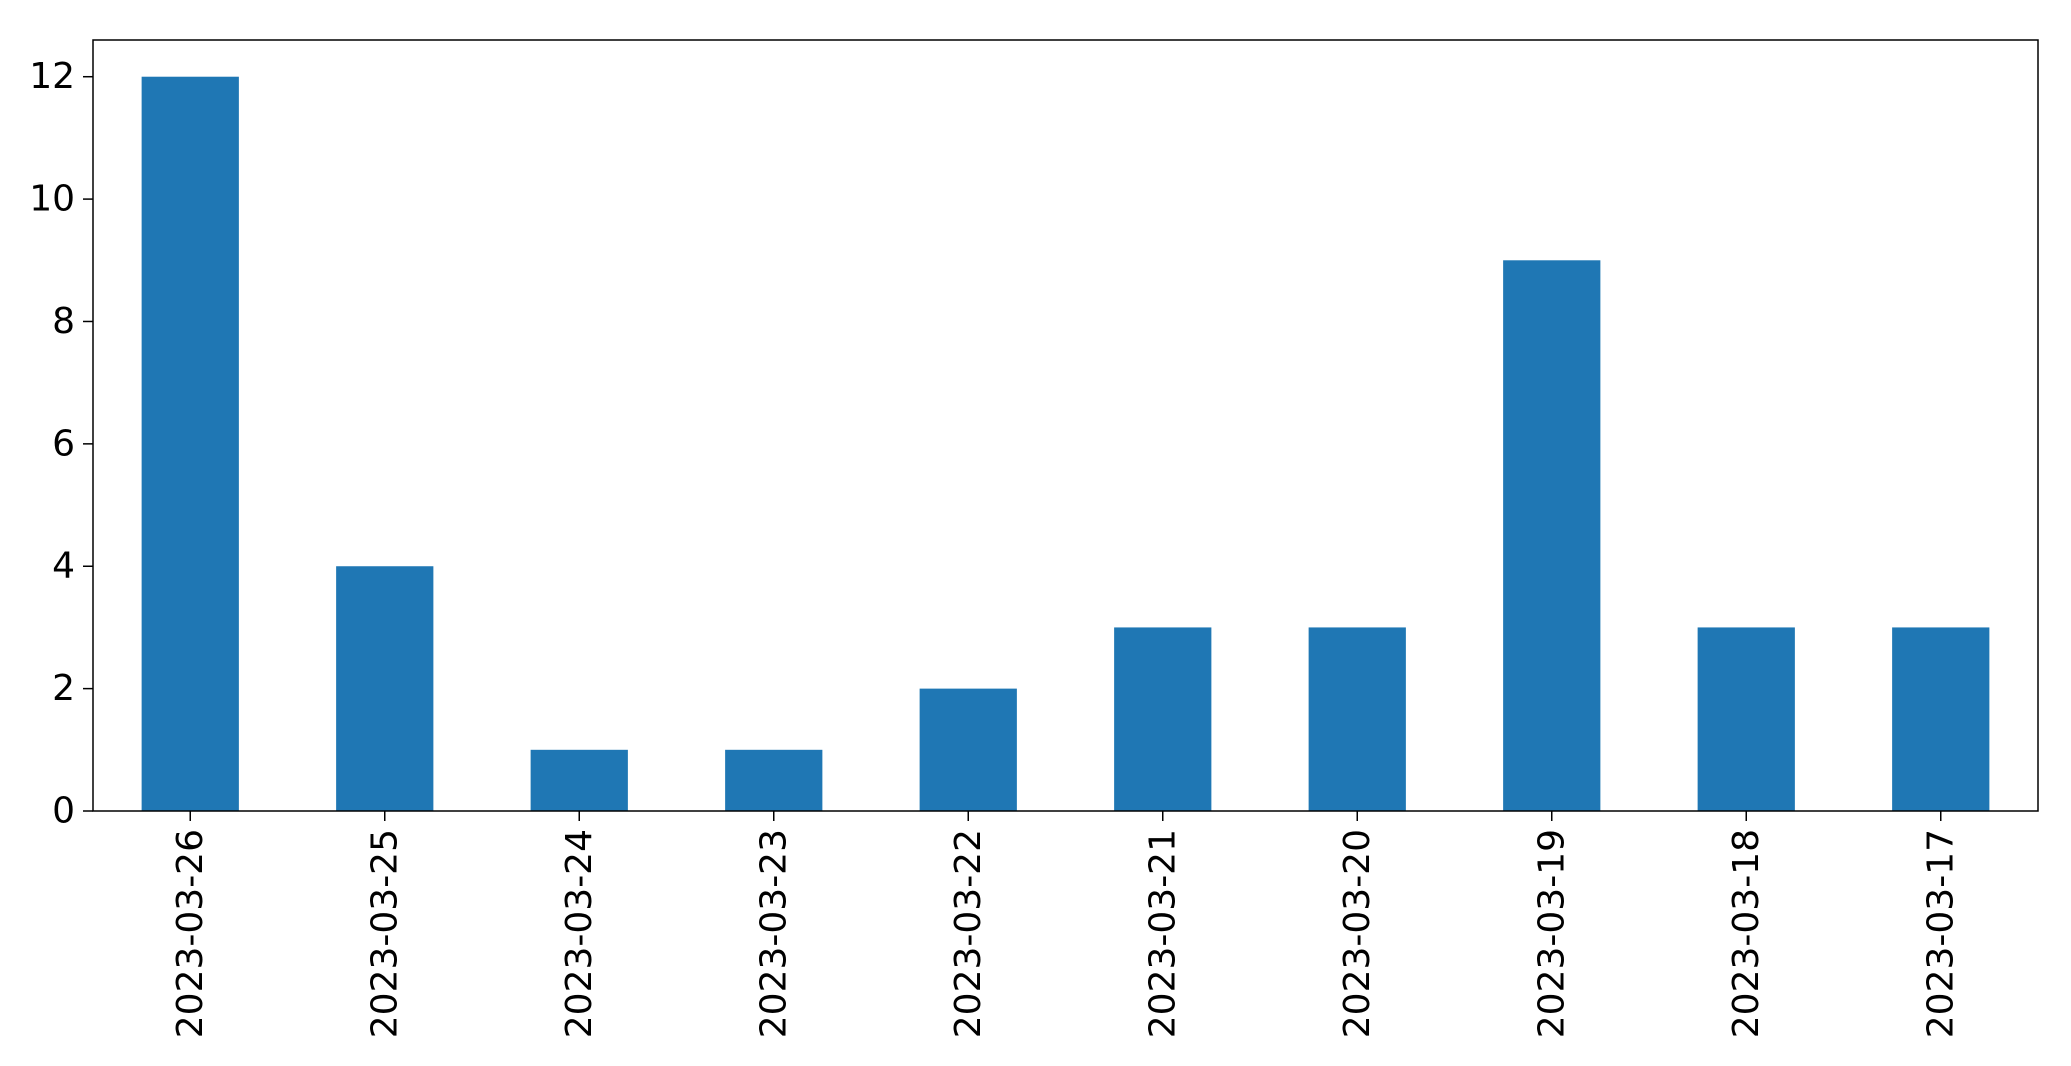  What do you see at coordinates (1551, 933) in the screenshot?
I see `x-tick-label: 2023-03-19` at bounding box center [1551, 933].